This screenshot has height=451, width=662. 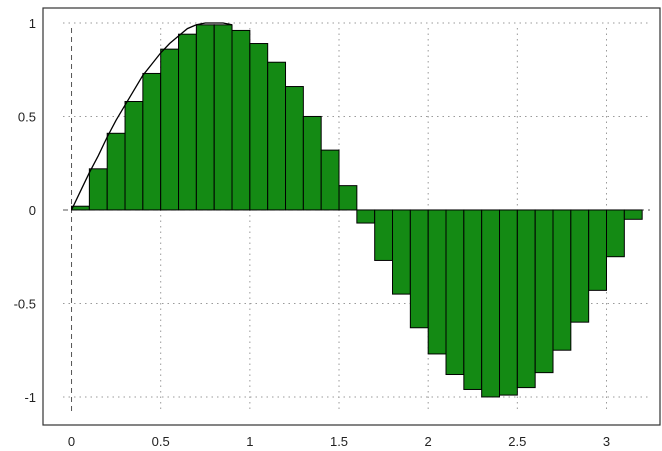 I want to click on y-tick-label: 1, so click(x=32, y=23).